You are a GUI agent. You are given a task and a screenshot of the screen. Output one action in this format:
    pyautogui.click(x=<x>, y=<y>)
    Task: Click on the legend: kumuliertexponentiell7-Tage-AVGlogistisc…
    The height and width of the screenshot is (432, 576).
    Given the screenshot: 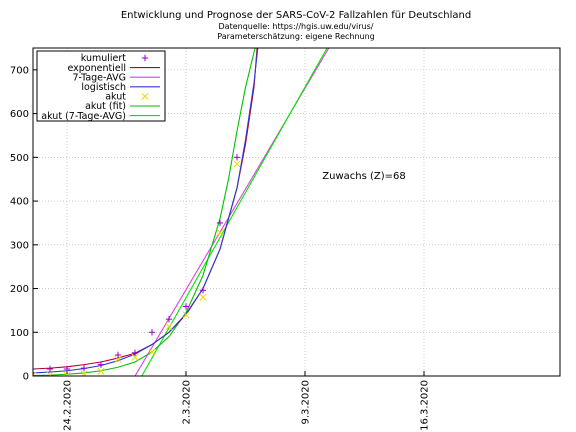 What is the action you would take?
    pyautogui.click(x=101, y=86)
    